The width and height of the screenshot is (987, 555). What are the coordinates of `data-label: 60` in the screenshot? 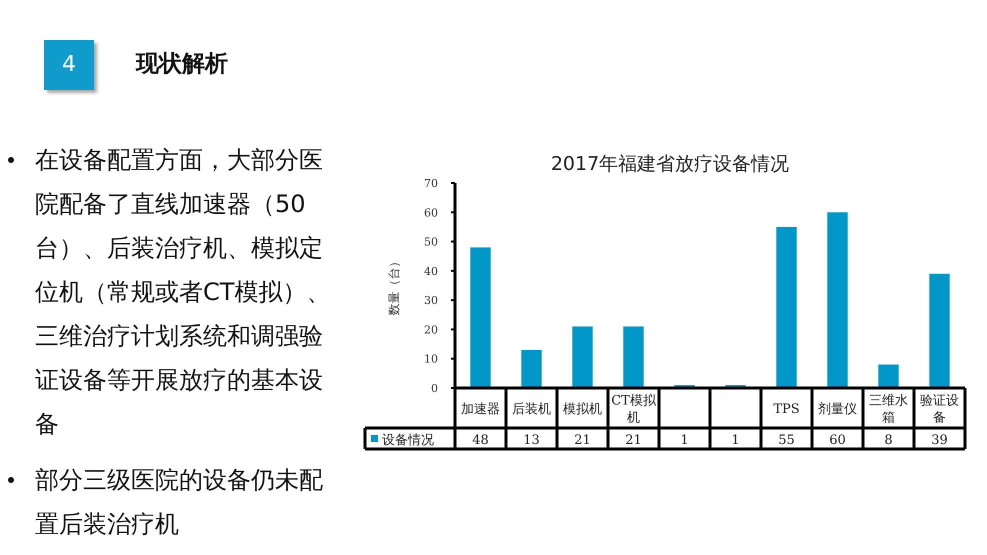 It's located at (837, 440).